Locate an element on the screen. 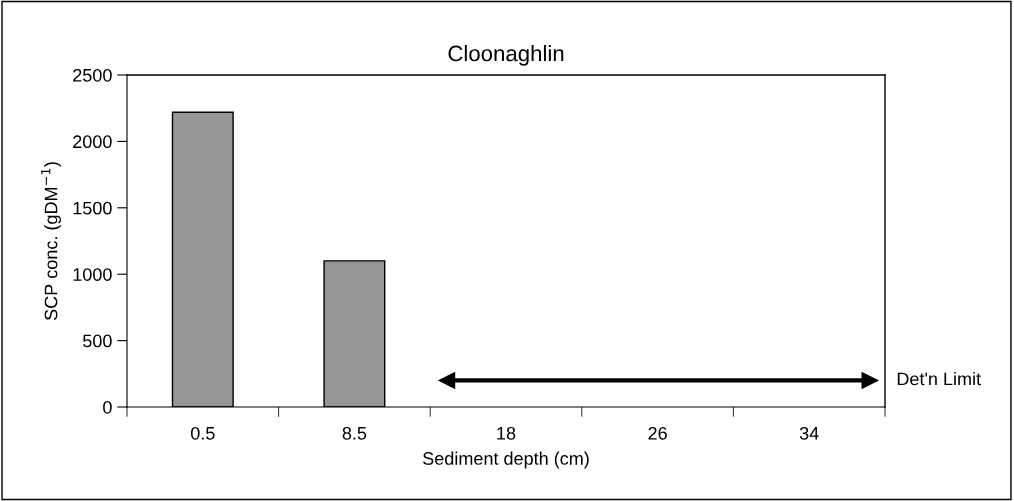 Image resolution: width=1014 pixels, height=501 pixels. x-axis-title: Sediment depth (cm) is located at coordinates (506, 460).